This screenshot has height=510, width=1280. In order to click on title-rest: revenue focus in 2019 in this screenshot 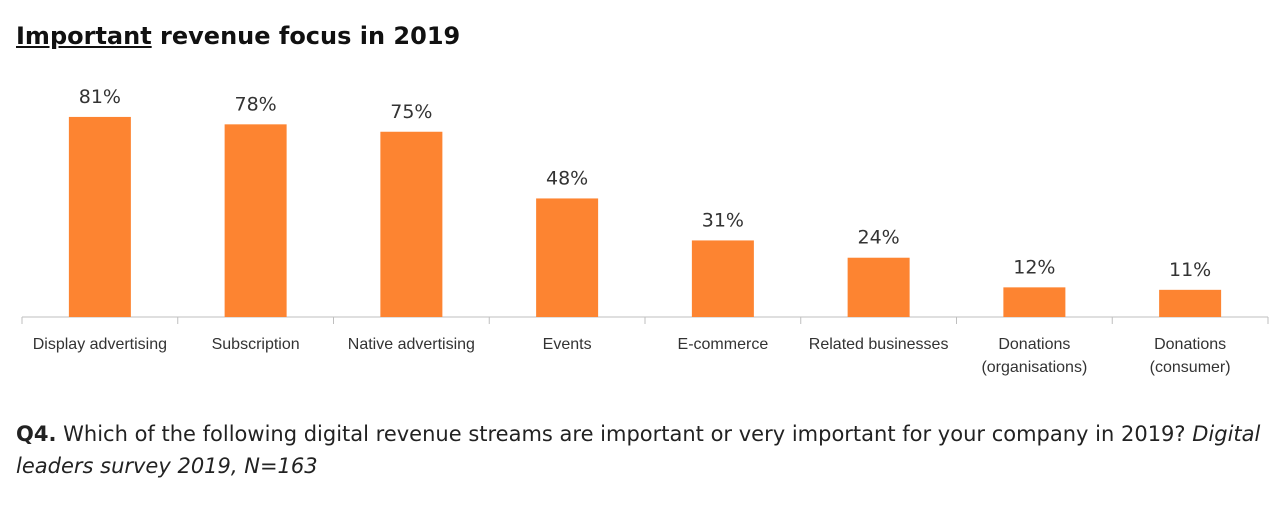, I will do `click(310, 36)`.